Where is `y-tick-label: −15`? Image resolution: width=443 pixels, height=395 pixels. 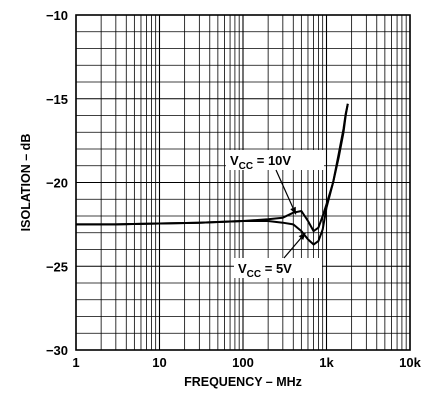 y-tick-label: −15 is located at coordinates (57, 99).